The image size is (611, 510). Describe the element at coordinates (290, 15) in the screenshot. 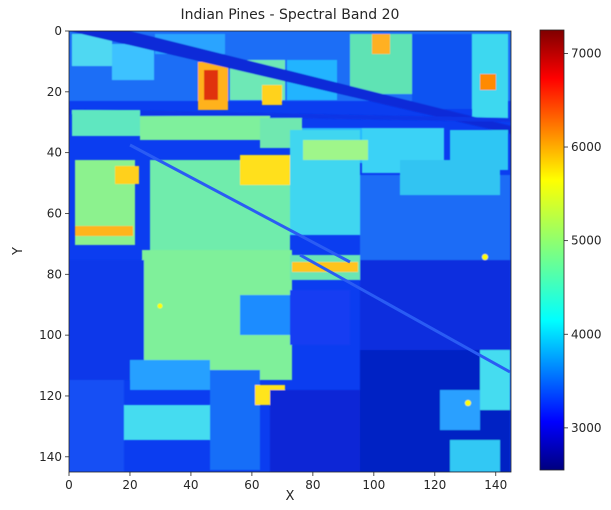

I see `chart-title: Indian Pines - Spectral Band 20` at that location.